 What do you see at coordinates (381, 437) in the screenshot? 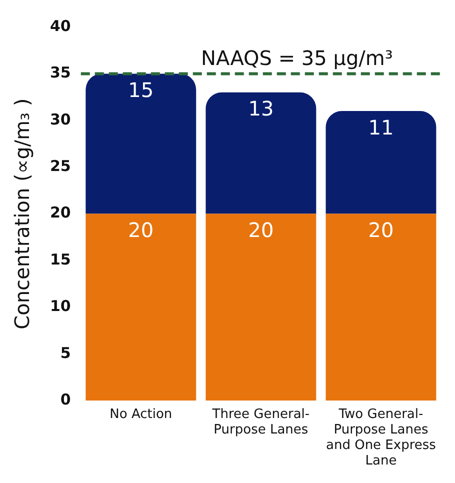
I see `x-tick-label: Two General-Purpose Lanes and One Express Lane` at bounding box center [381, 437].